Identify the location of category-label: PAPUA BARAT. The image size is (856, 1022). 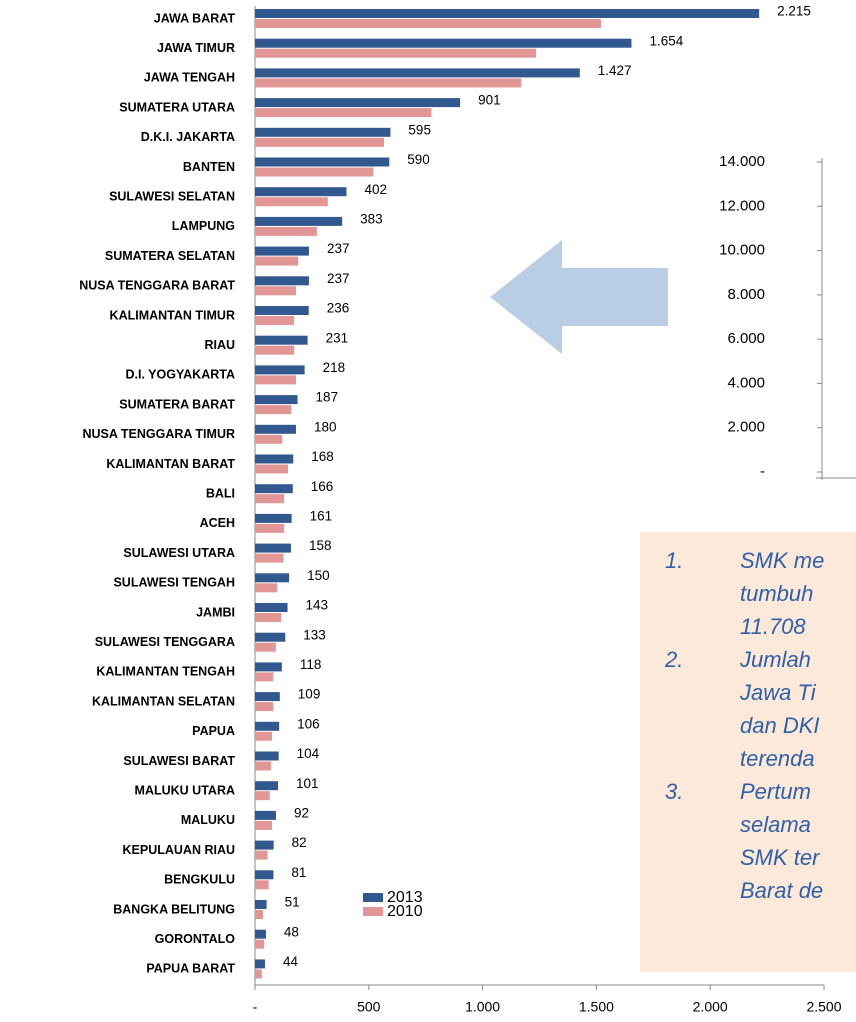
(190, 969).